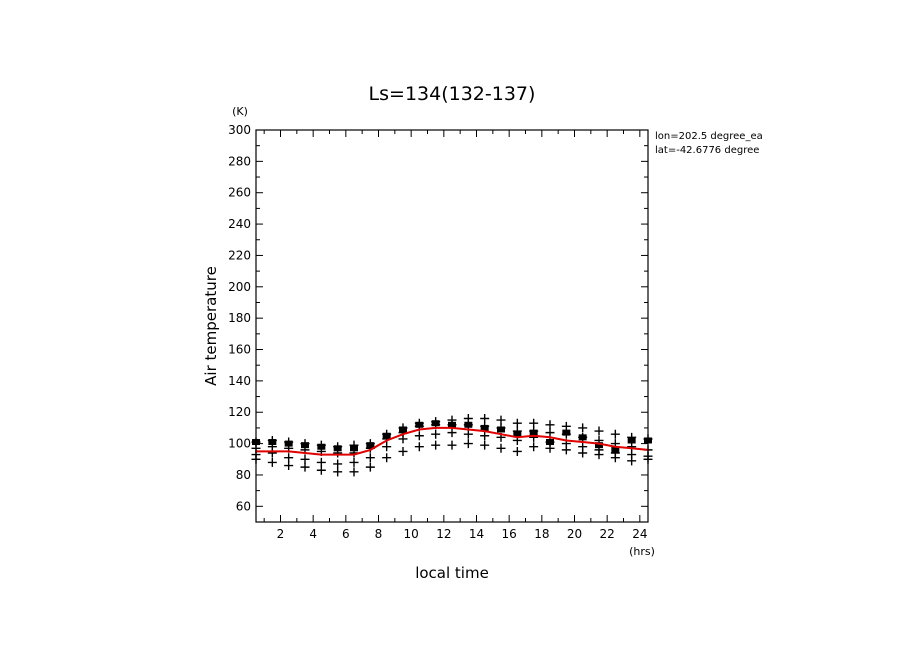 Image resolution: width=904 pixels, height=654 pixels. Describe the element at coordinates (452, 94) in the screenshot. I see `chart-title: Ls=134(132-137)` at that location.